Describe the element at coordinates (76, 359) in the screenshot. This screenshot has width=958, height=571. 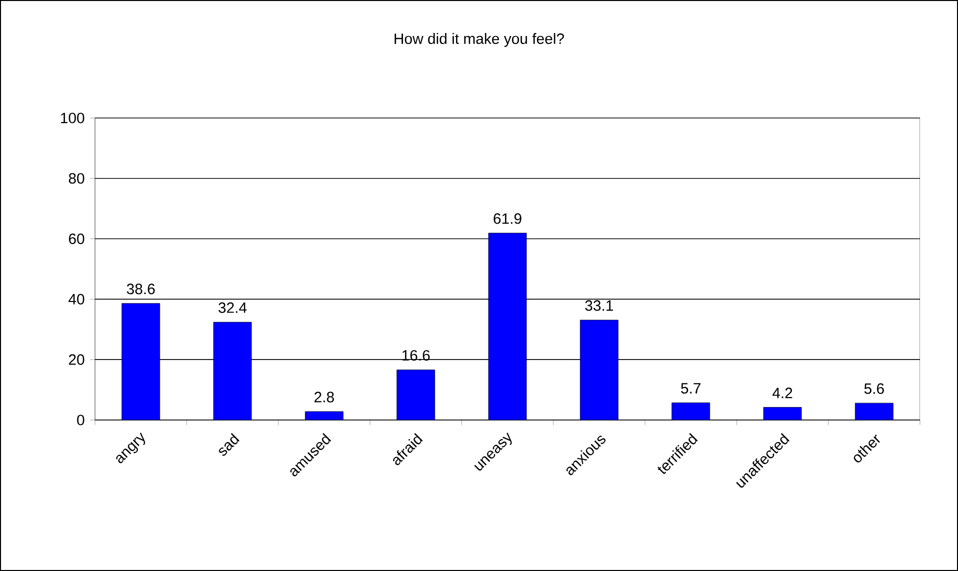
I see `y-tick-label: 20` at that location.